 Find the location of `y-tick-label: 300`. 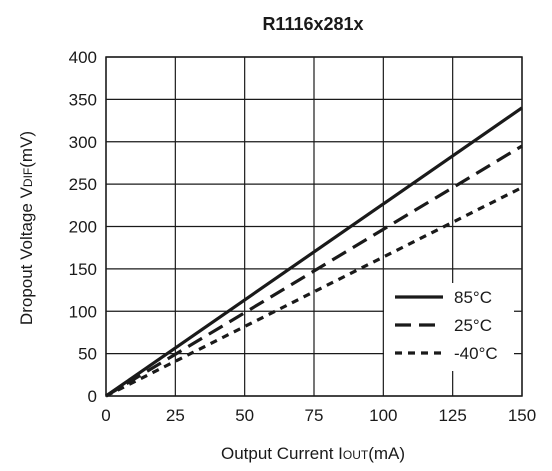

y-tick-label: 300 is located at coordinates (83, 142).